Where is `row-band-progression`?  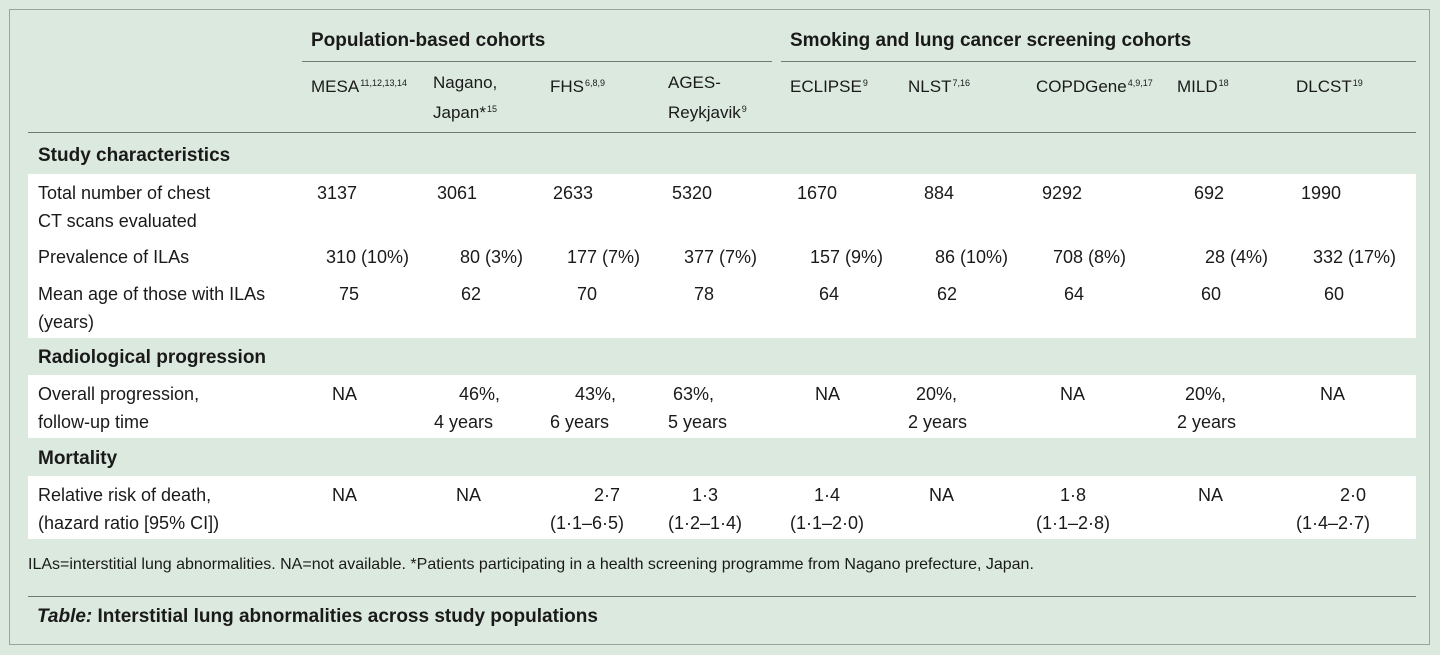 row-band-progression is located at coordinates (722, 406).